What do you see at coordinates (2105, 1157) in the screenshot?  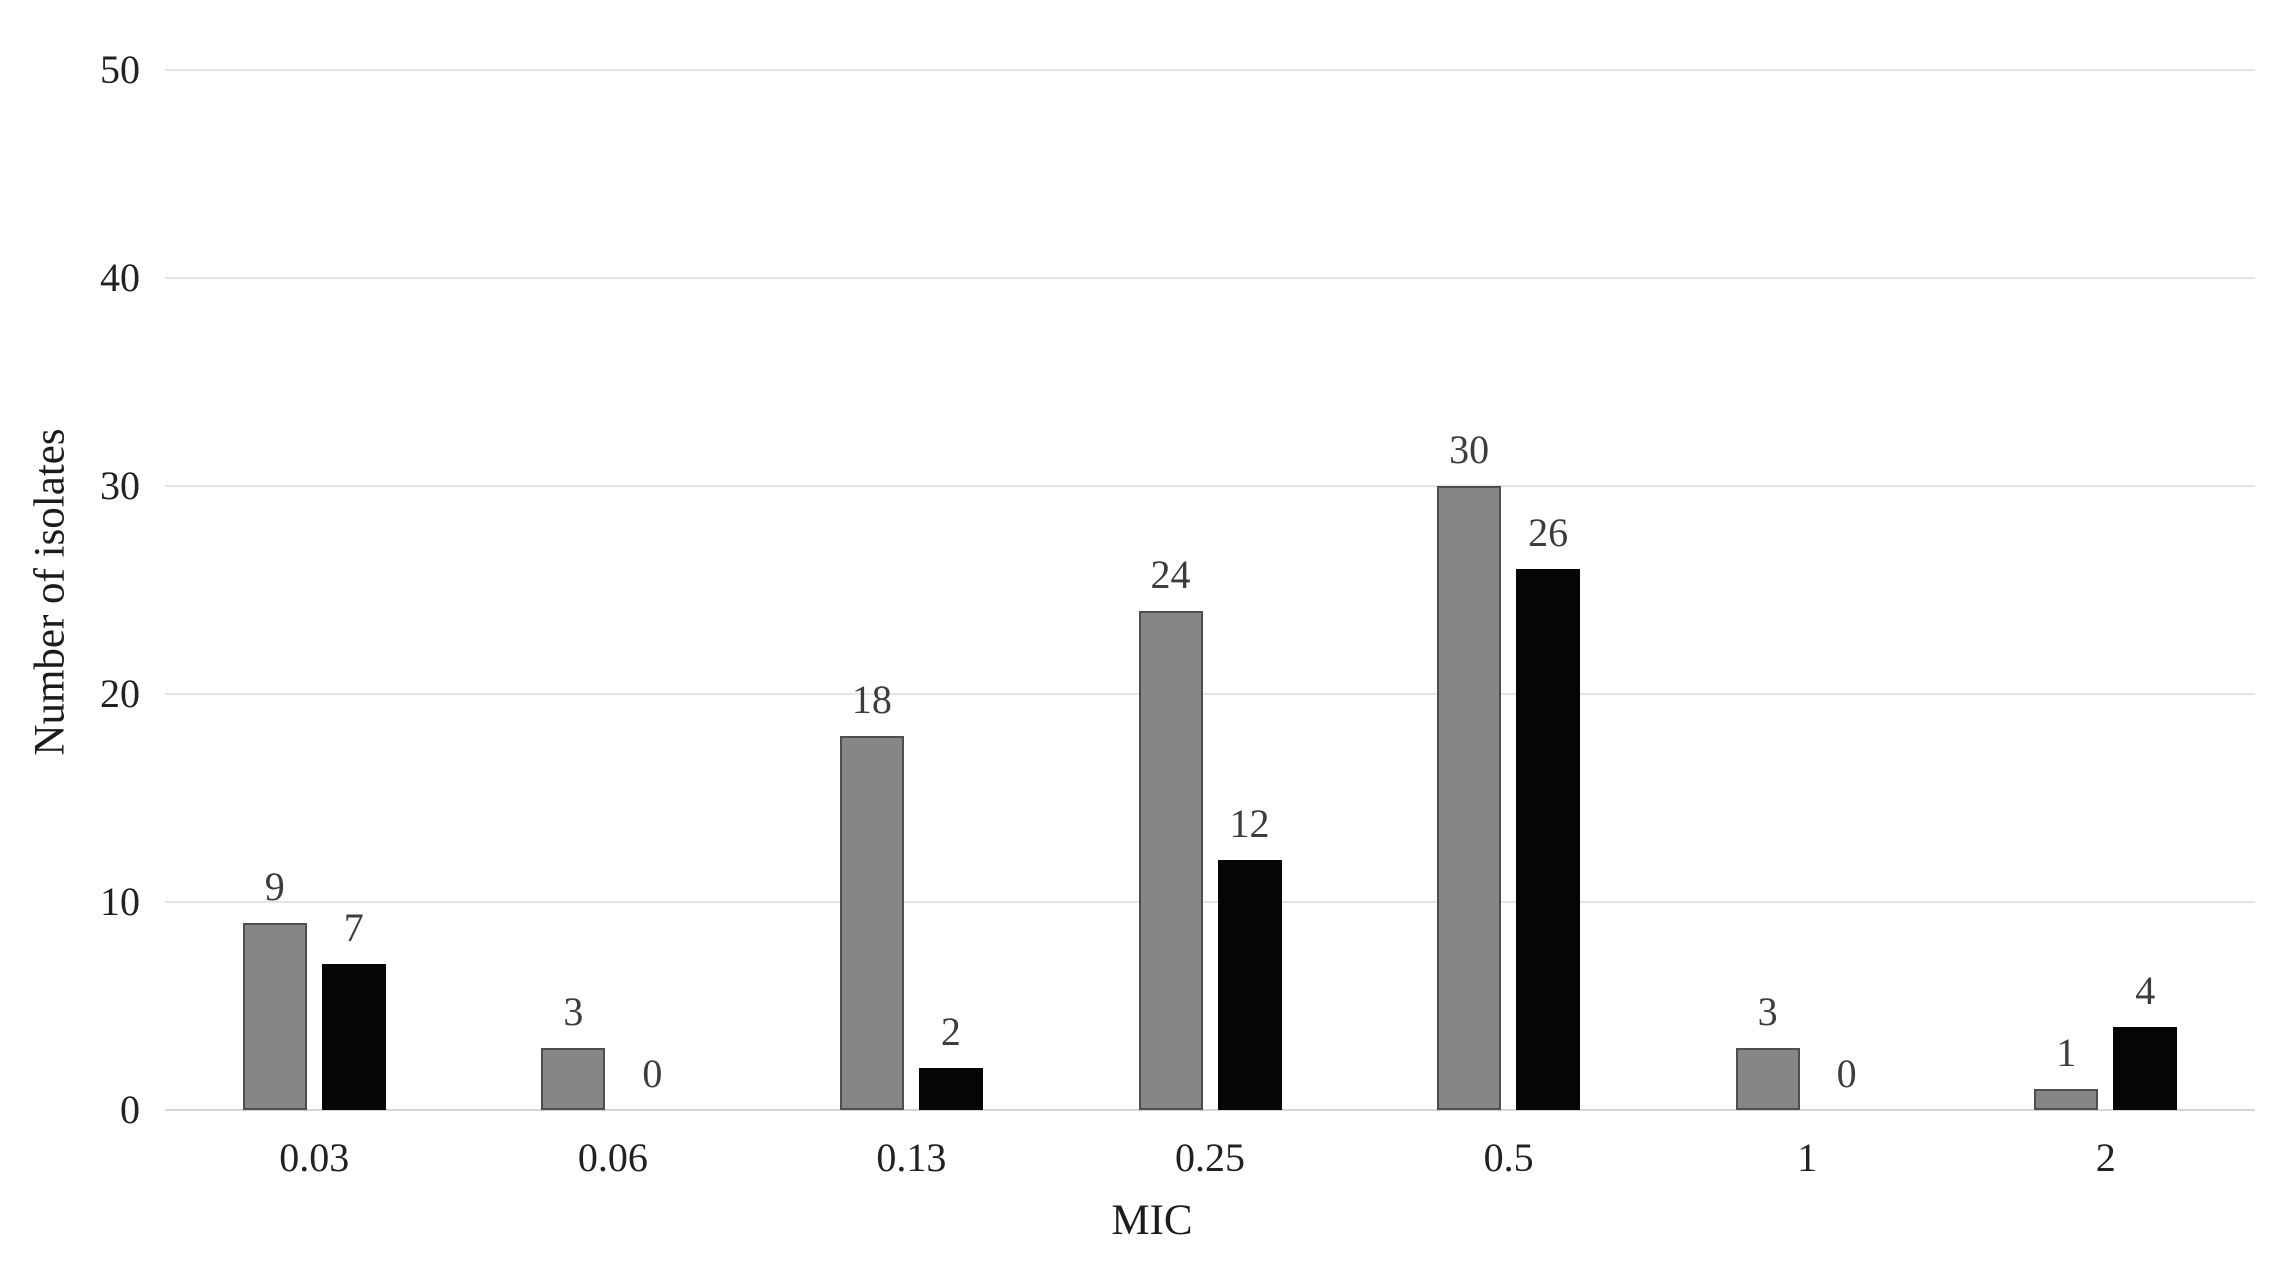 I see `x-tick-label: 2` at bounding box center [2105, 1157].